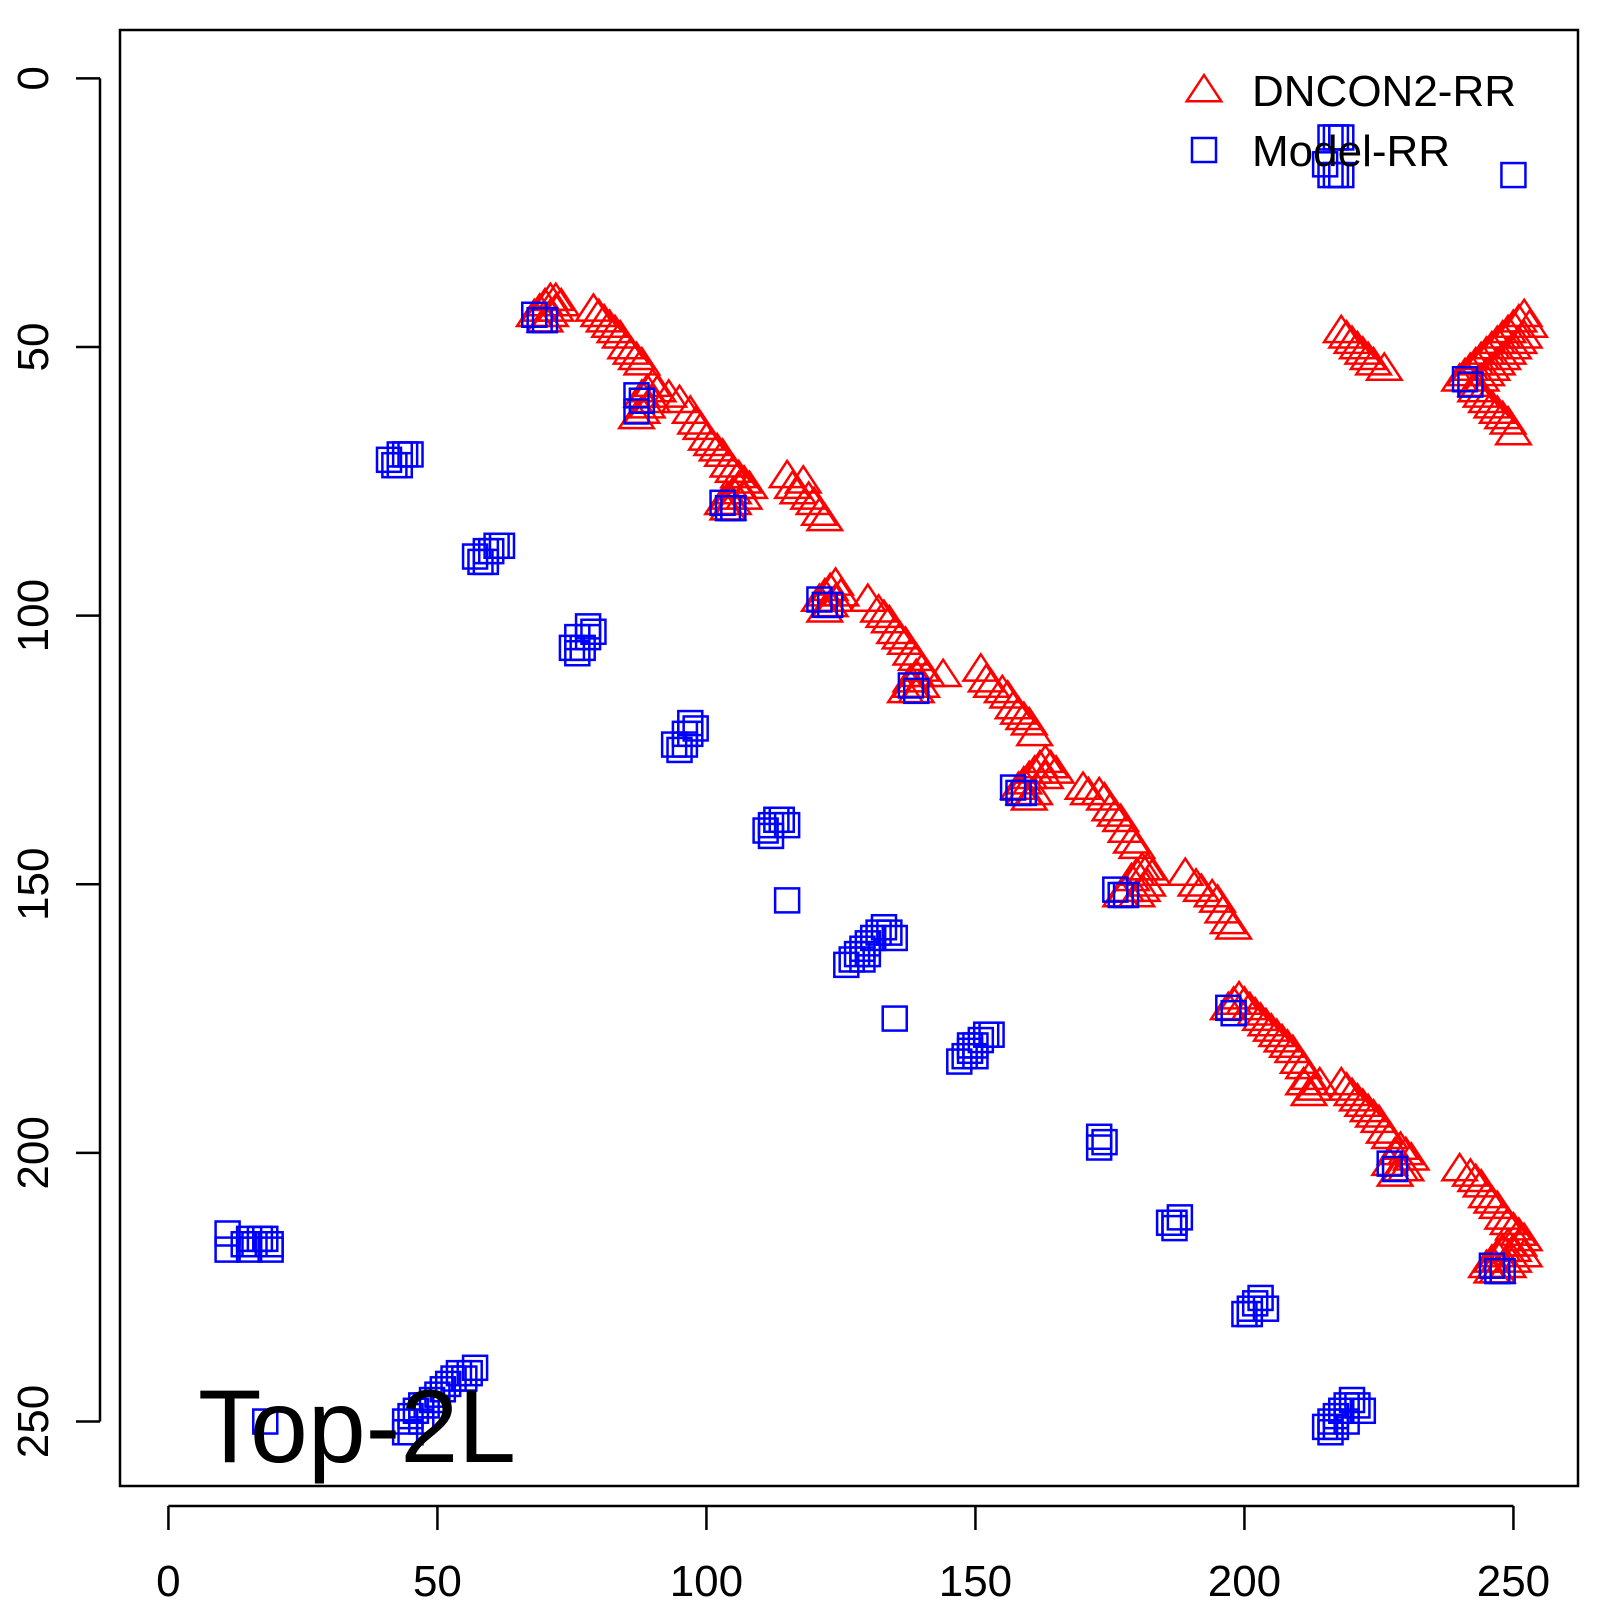  What do you see at coordinates (853, 1552) in the screenshot?
I see `x-axis: 0 50 100 150 200 250` at bounding box center [853, 1552].